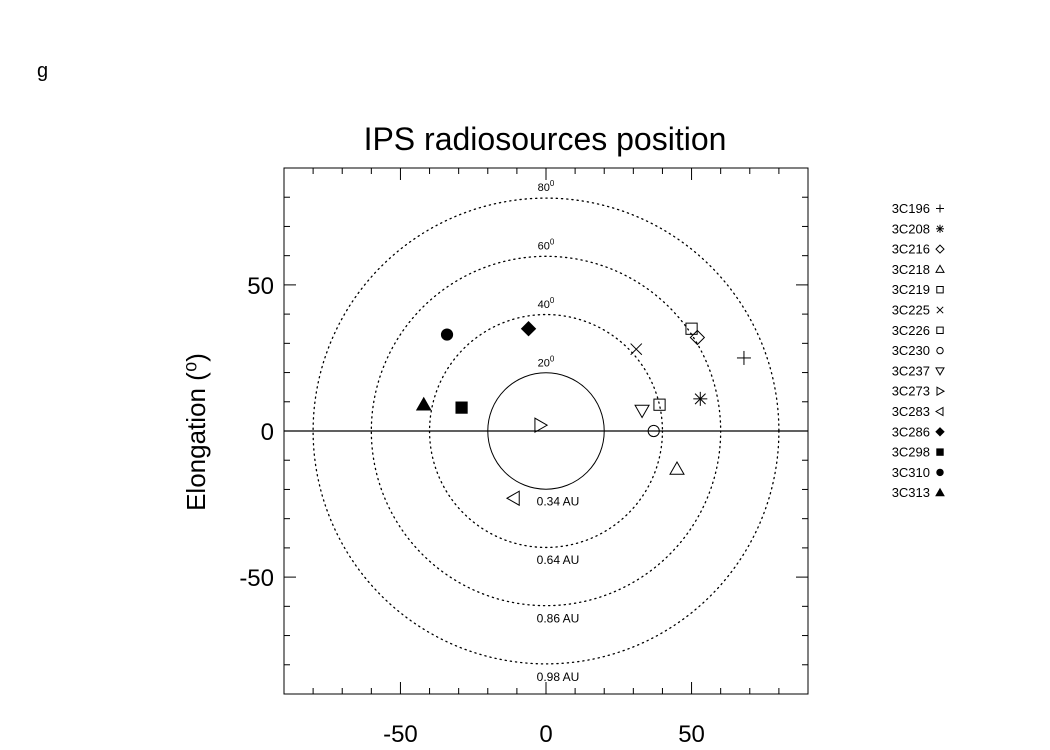 The height and width of the screenshot is (750, 1050). I want to click on legend-label: 3C273, so click(911, 391).